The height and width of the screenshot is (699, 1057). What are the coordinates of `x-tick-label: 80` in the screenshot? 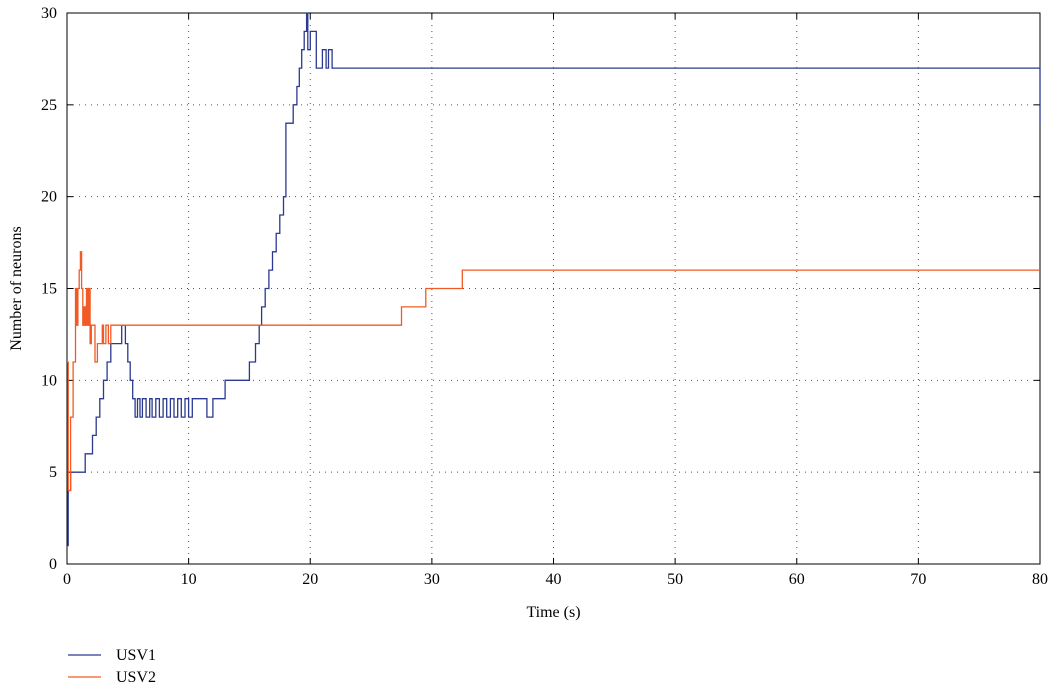 It's located at (1040, 579).